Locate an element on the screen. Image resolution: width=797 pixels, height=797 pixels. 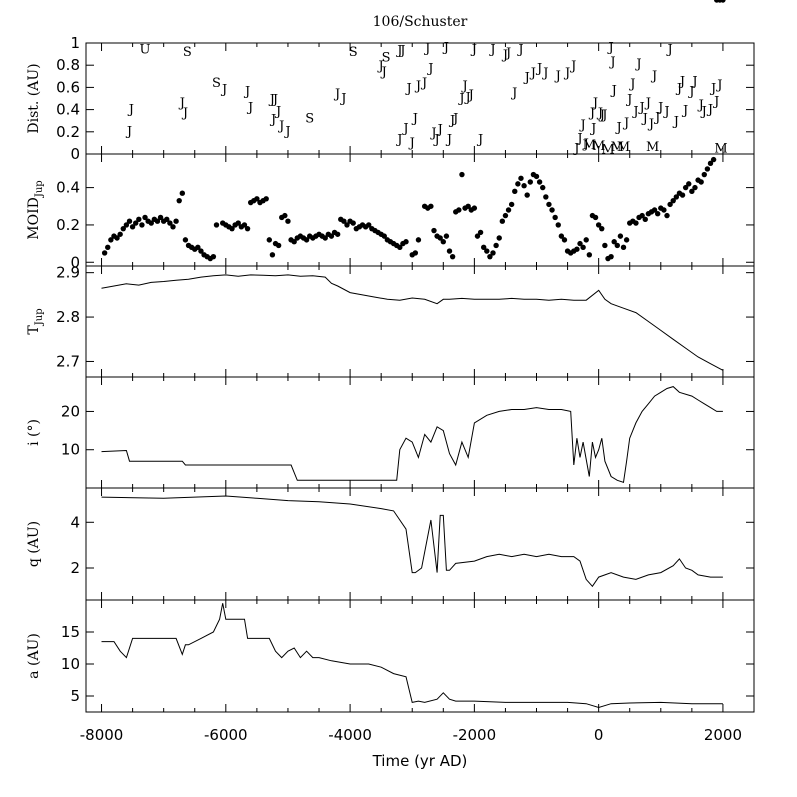
y-tick-label: 0.6 is located at coordinates (68, 87).